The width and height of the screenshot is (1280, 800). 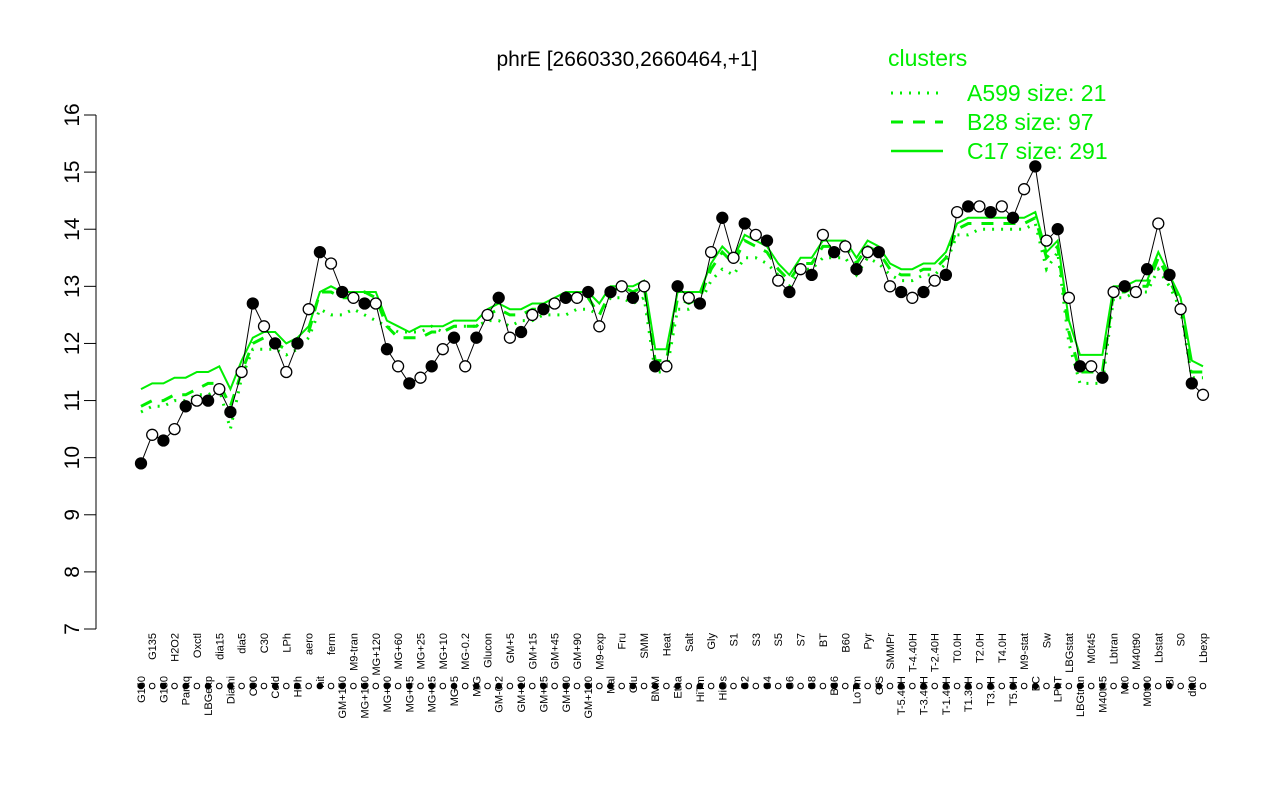 What do you see at coordinates (1059, 689) in the screenshot?
I see `x-tick-label: LPhT` at bounding box center [1059, 689].